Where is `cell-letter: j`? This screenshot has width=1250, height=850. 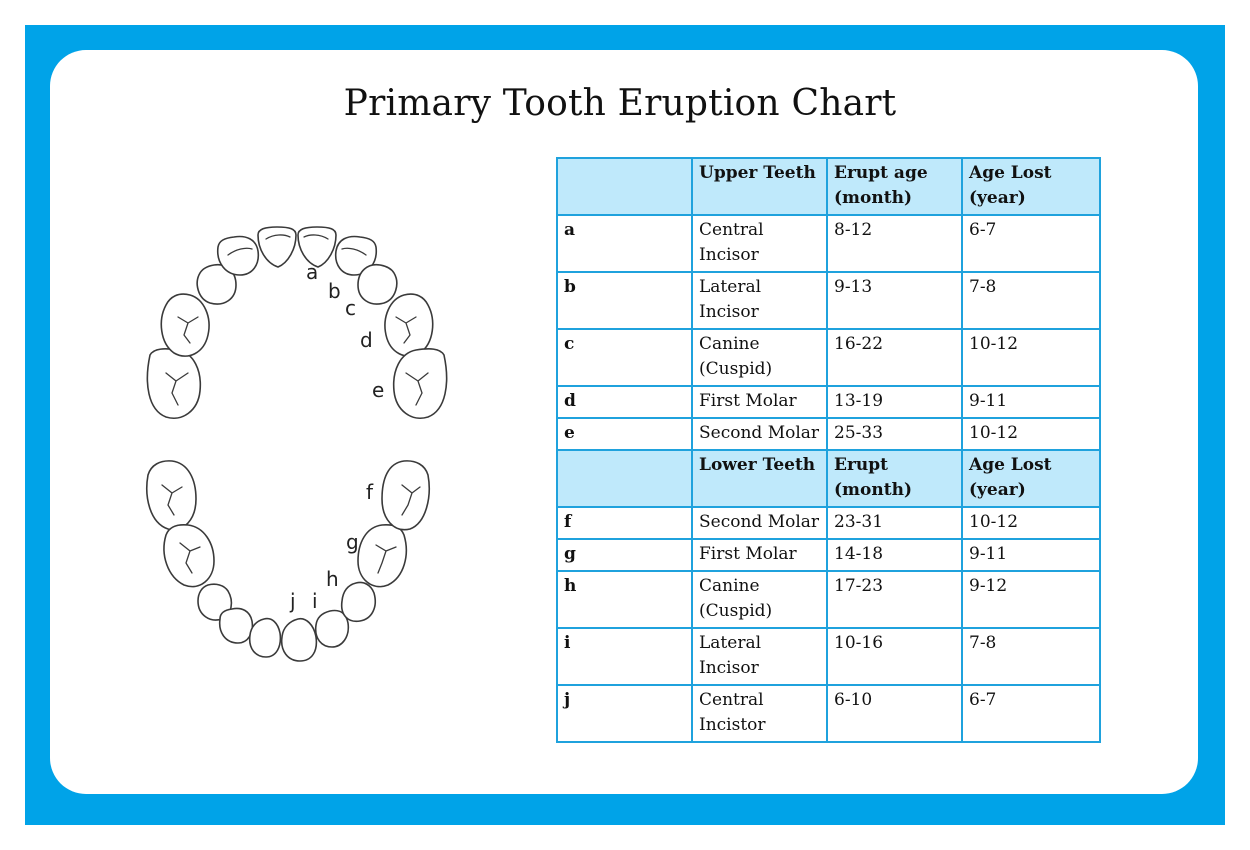
cell-letter: j is located at coordinates (624, 713).